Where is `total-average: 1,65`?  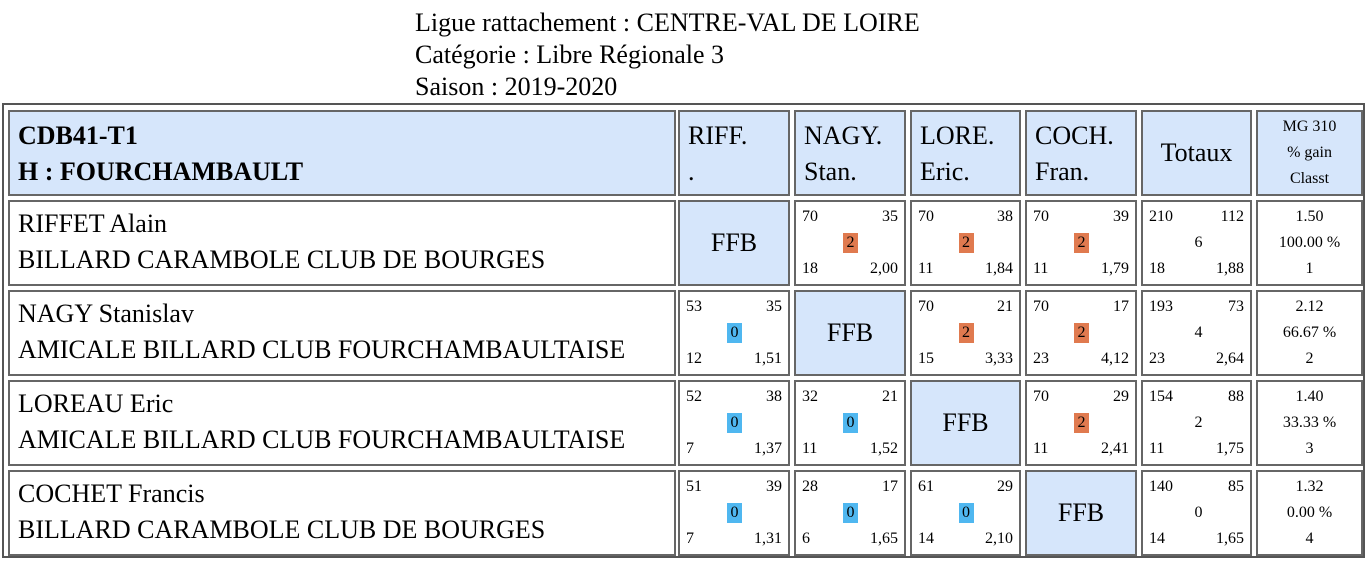
total-average: 1,65 is located at coordinates (1230, 538).